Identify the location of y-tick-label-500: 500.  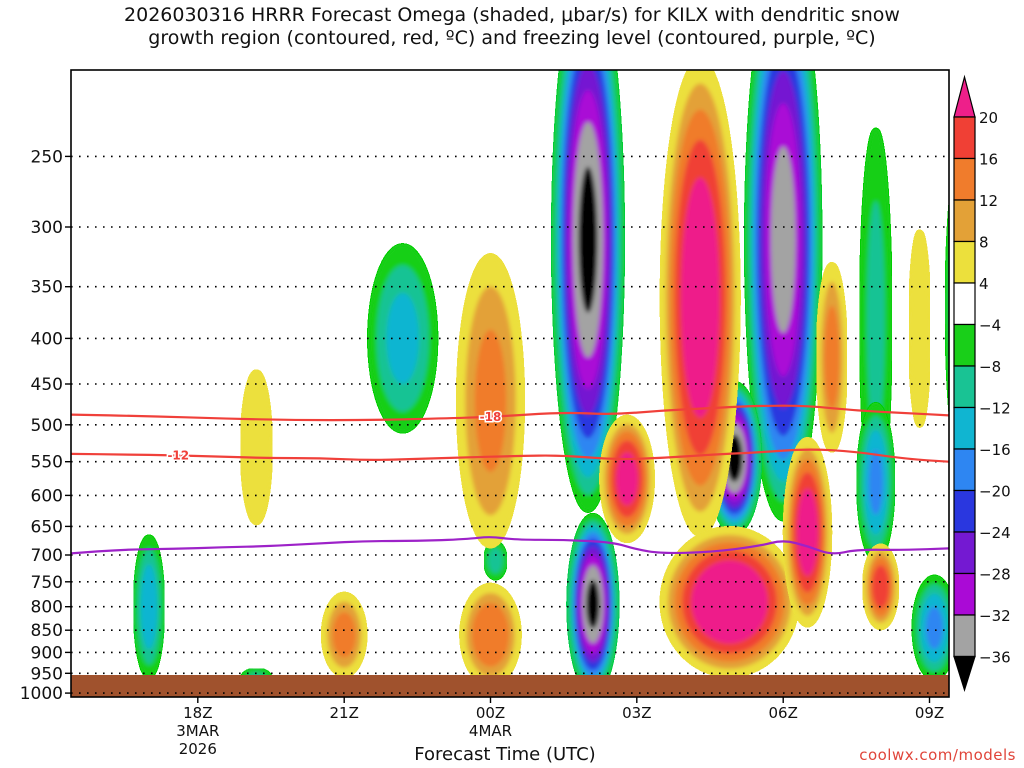
(47, 426).